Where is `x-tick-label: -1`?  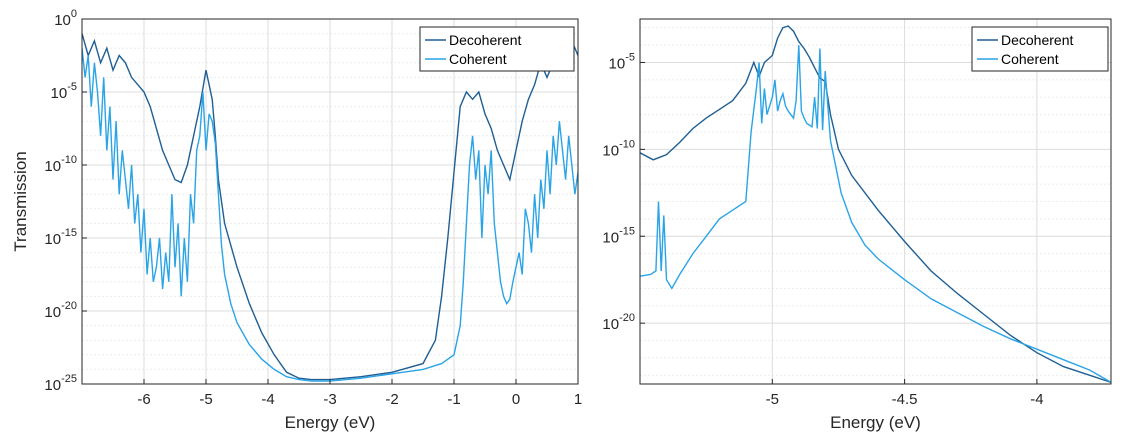
x-tick-label: -1 is located at coordinates (453, 399).